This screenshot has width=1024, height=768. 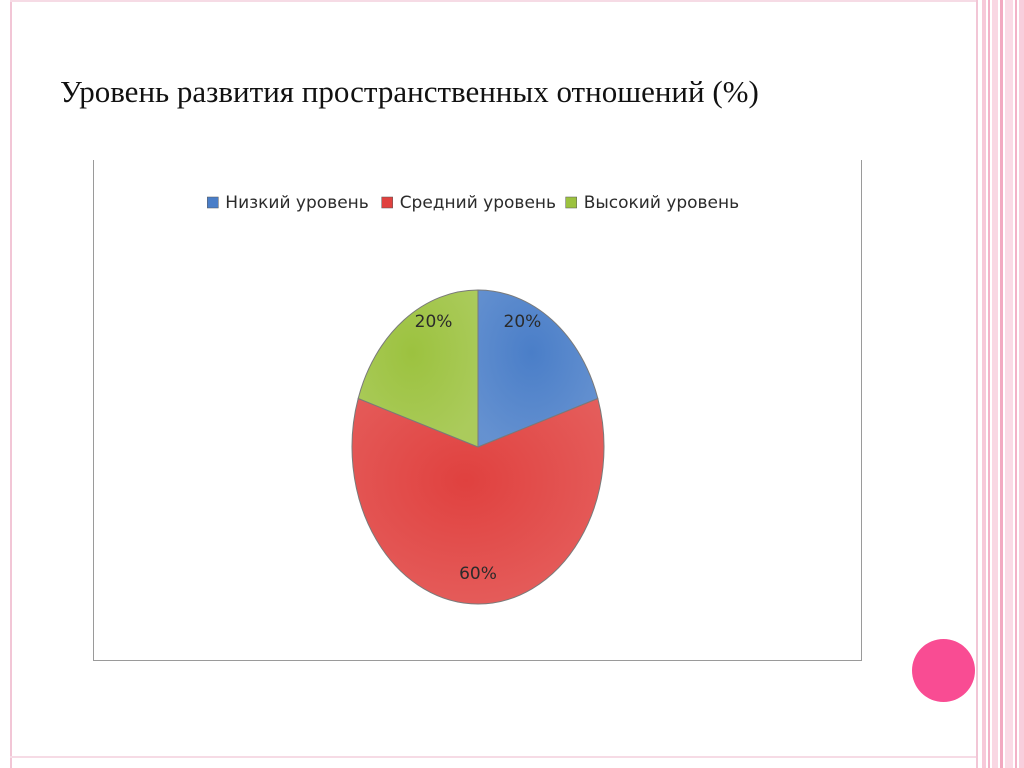 What do you see at coordinates (661, 203) in the screenshot?
I see `legend-label-high: Высокий уровень` at bounding box center [661, 203].